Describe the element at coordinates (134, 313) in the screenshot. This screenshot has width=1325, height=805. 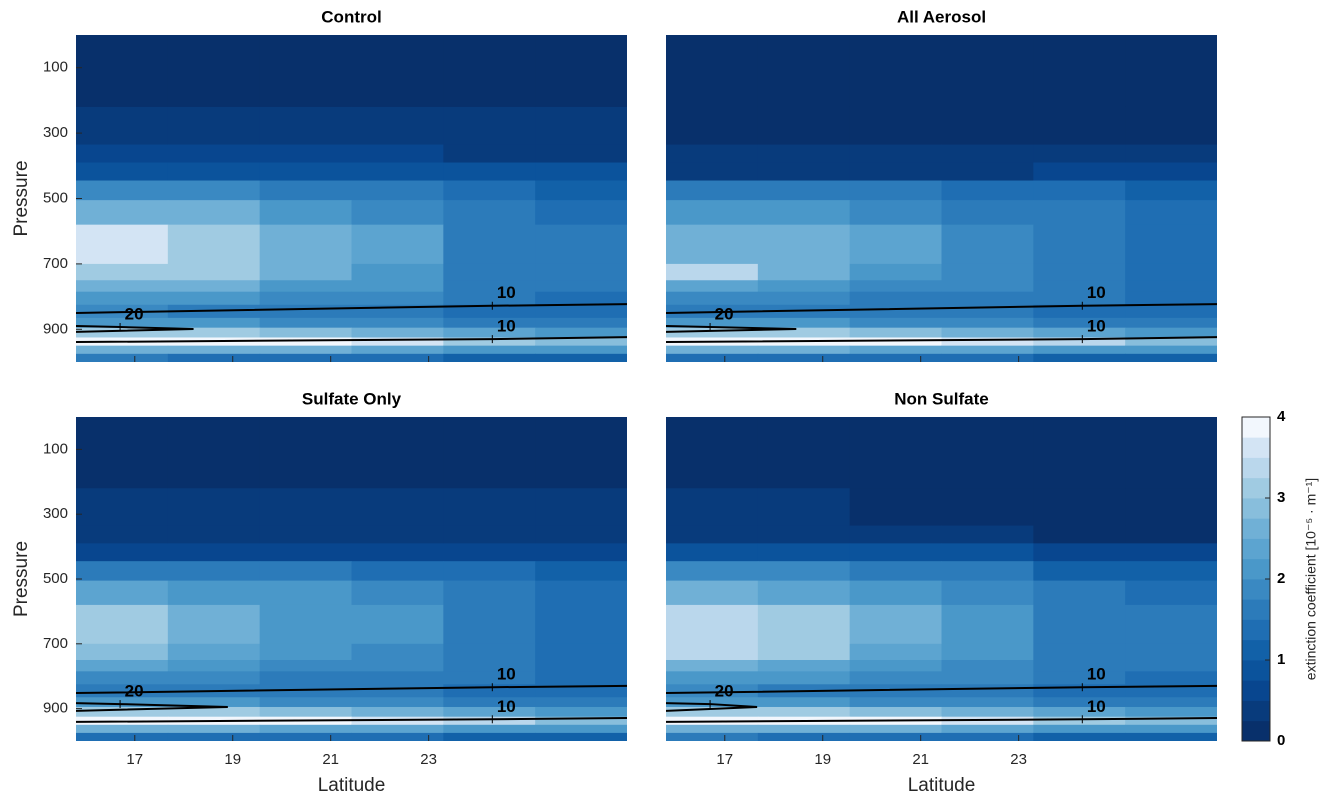
I see `contour-label: 20` at that location.